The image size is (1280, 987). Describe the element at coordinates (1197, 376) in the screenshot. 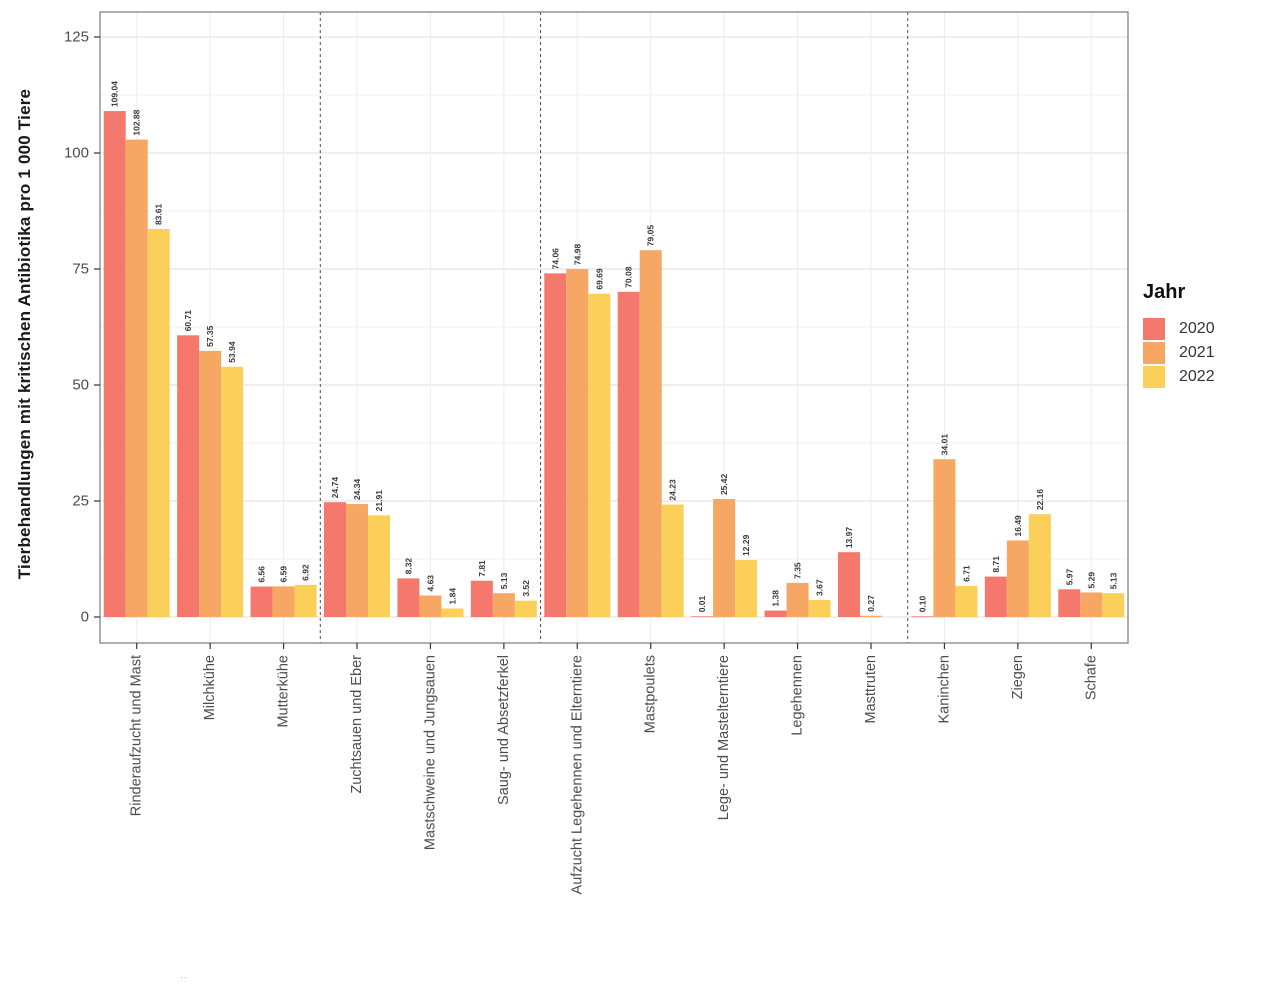

I see `legend-label: 2022` at that location.